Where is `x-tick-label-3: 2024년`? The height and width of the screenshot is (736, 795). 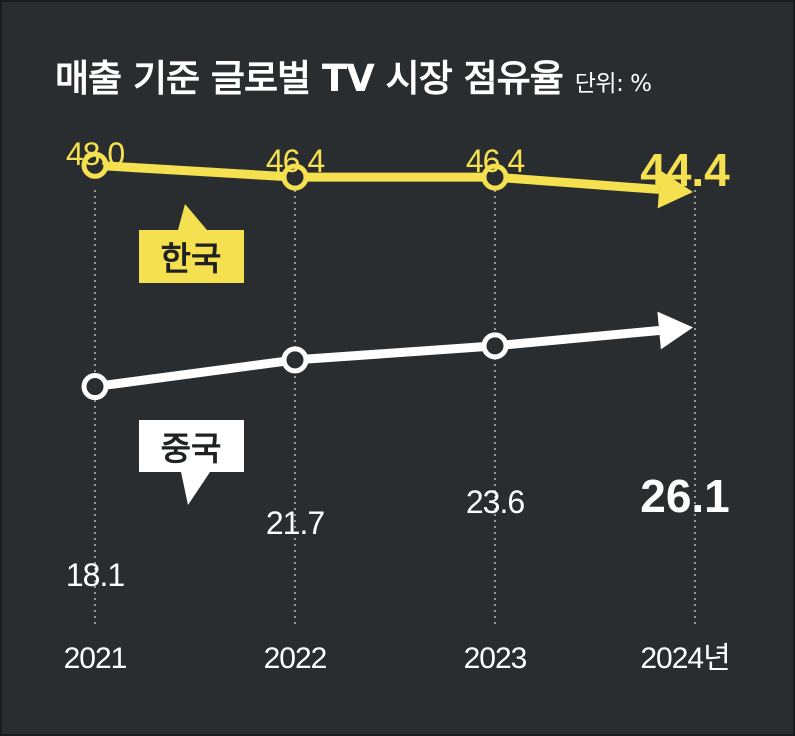
x-tick-label-3: 2024년 is located at coordinates (684, 658).